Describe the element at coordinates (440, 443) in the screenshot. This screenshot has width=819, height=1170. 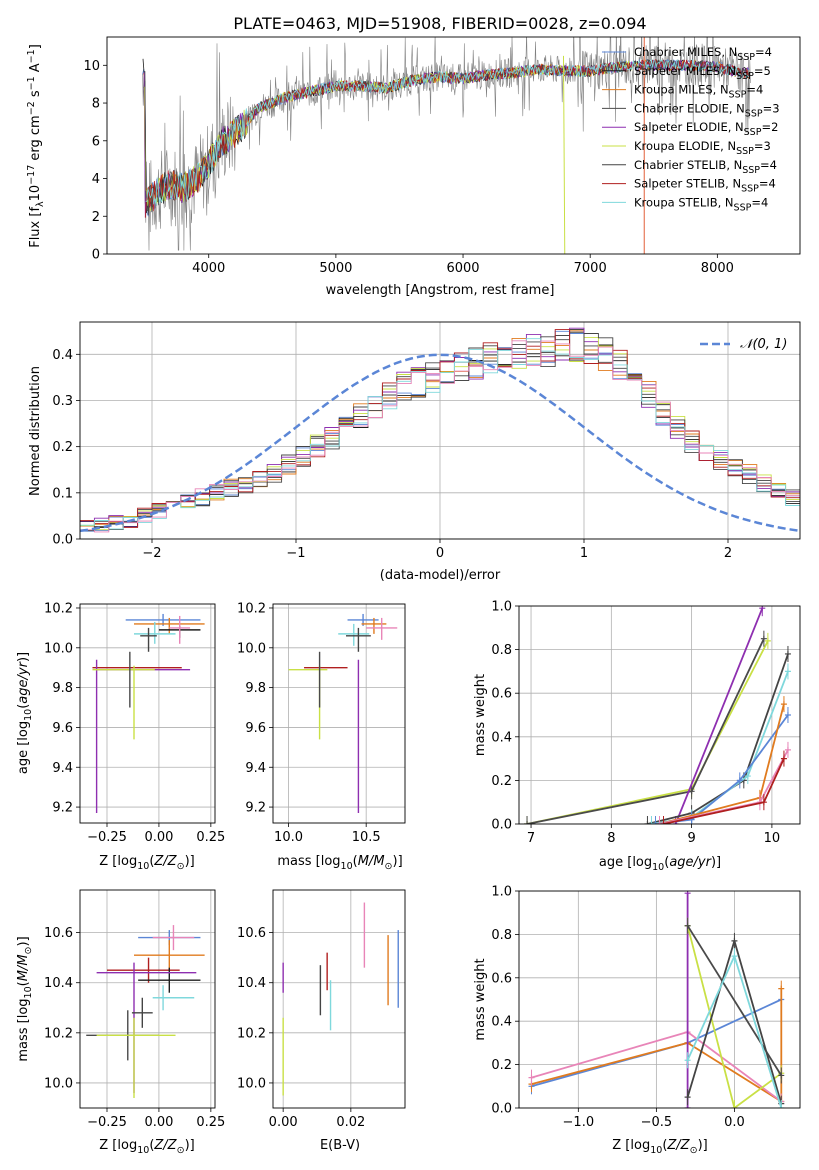
I see `gaussian-curve` at that location.